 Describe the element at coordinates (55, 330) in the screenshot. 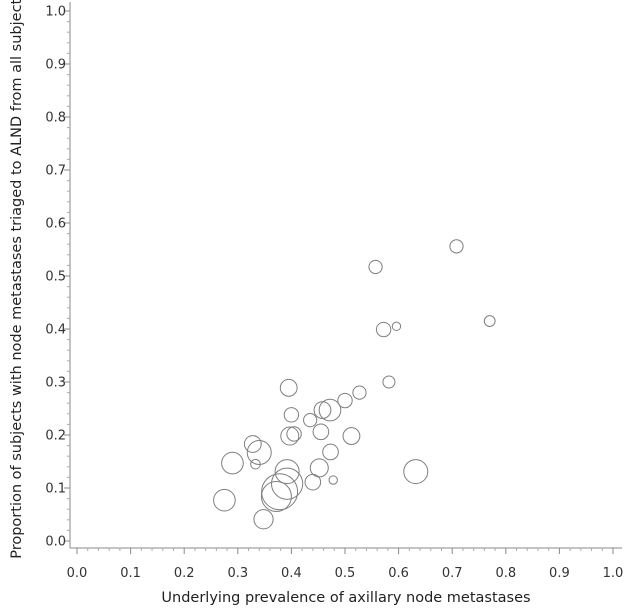

I see `y-tick-label: 0.4` at that location.